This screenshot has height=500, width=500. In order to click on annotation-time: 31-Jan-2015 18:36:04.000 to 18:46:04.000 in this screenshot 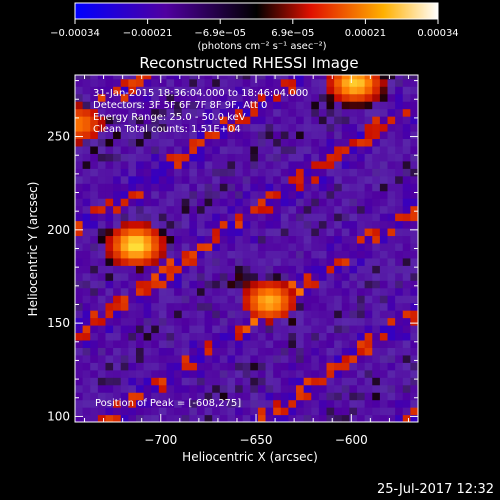, I will do `click(201, 93)`.